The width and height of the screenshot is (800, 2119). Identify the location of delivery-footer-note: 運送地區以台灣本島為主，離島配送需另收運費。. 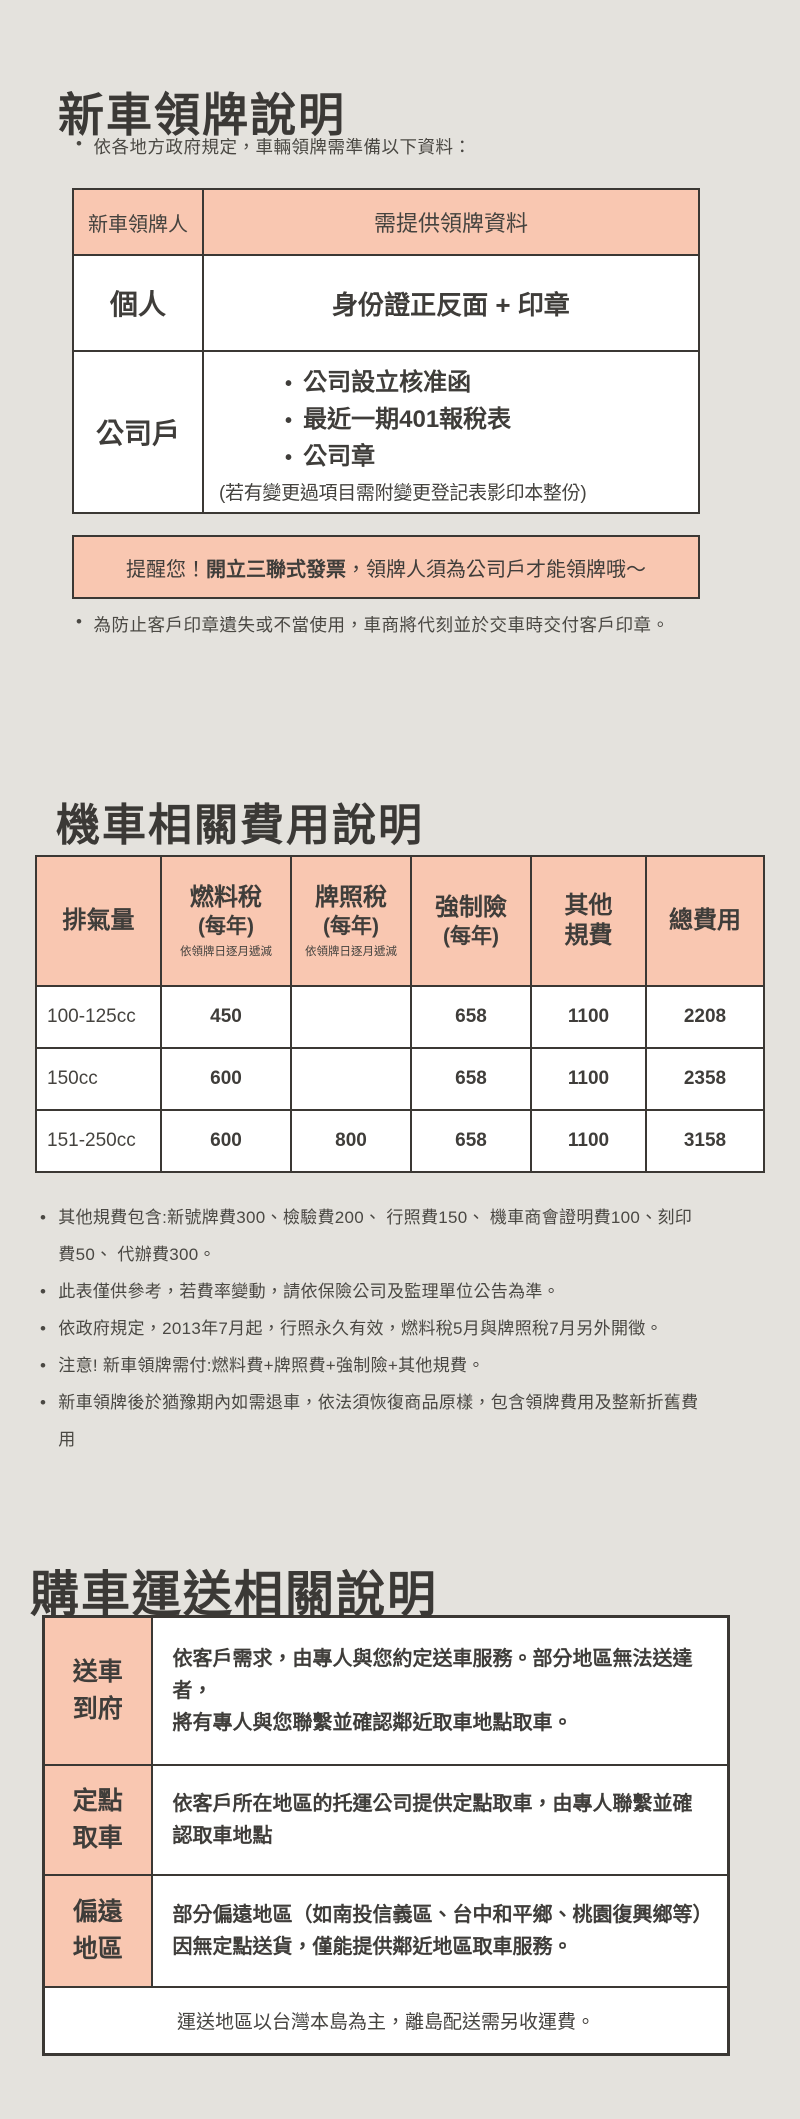
(386, 2020).